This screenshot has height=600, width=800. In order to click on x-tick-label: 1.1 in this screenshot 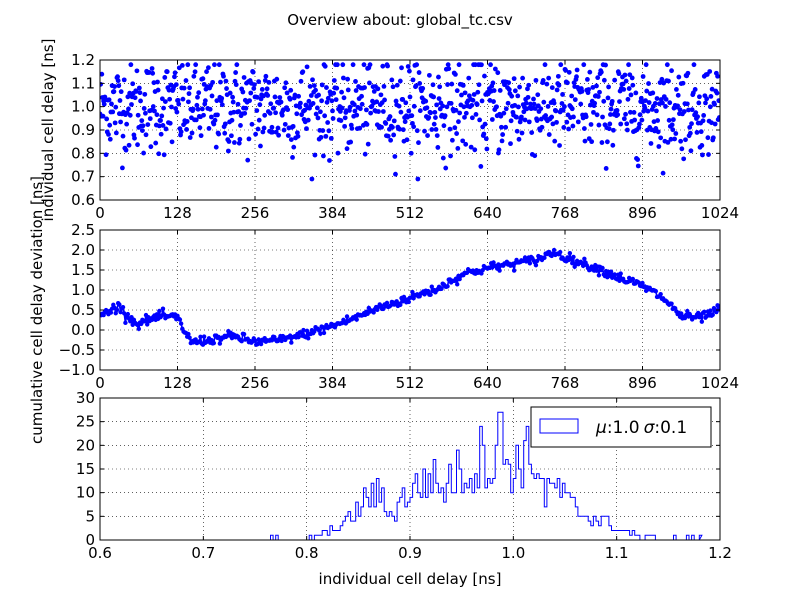, I will do `click(617, 553)`.